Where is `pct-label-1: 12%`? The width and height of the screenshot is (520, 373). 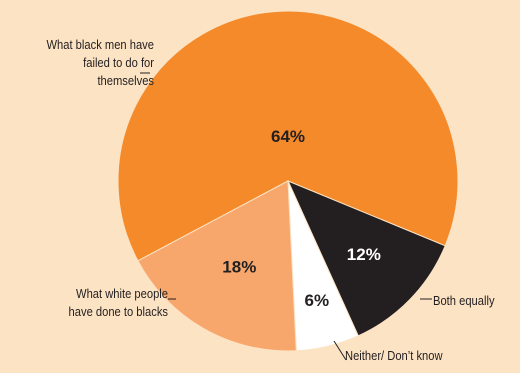 pct-label-1: 12% is located at coordinates (364, 254).